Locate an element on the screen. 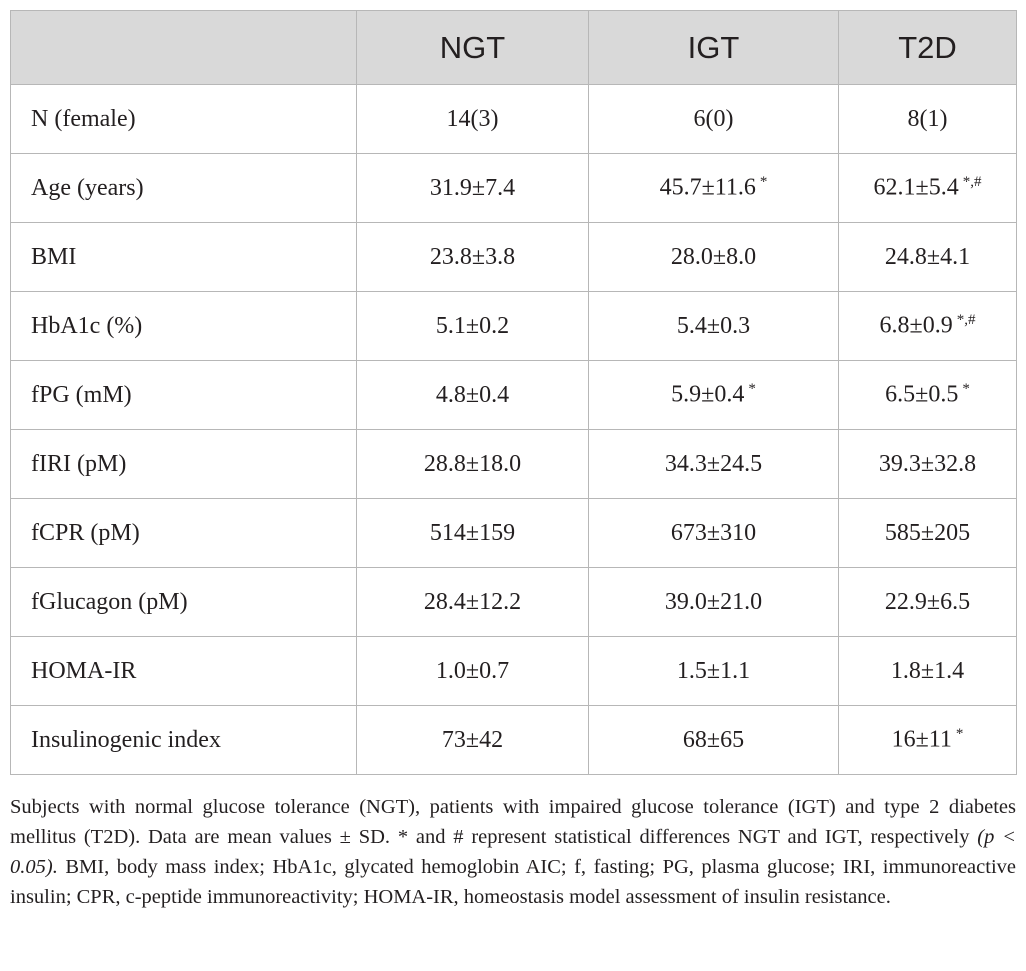 The height and width of the screenshot is (971, 1026). cell-value: 68±65 is located at coordinates (713, 739).